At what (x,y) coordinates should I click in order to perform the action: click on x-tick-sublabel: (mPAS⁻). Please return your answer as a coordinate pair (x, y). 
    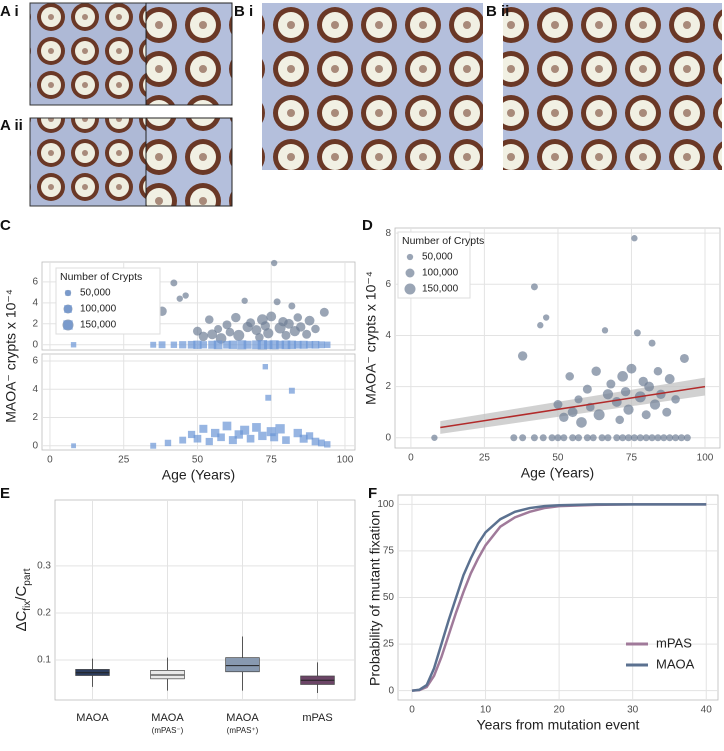
    Looking at the image, I should click on (168, 730).